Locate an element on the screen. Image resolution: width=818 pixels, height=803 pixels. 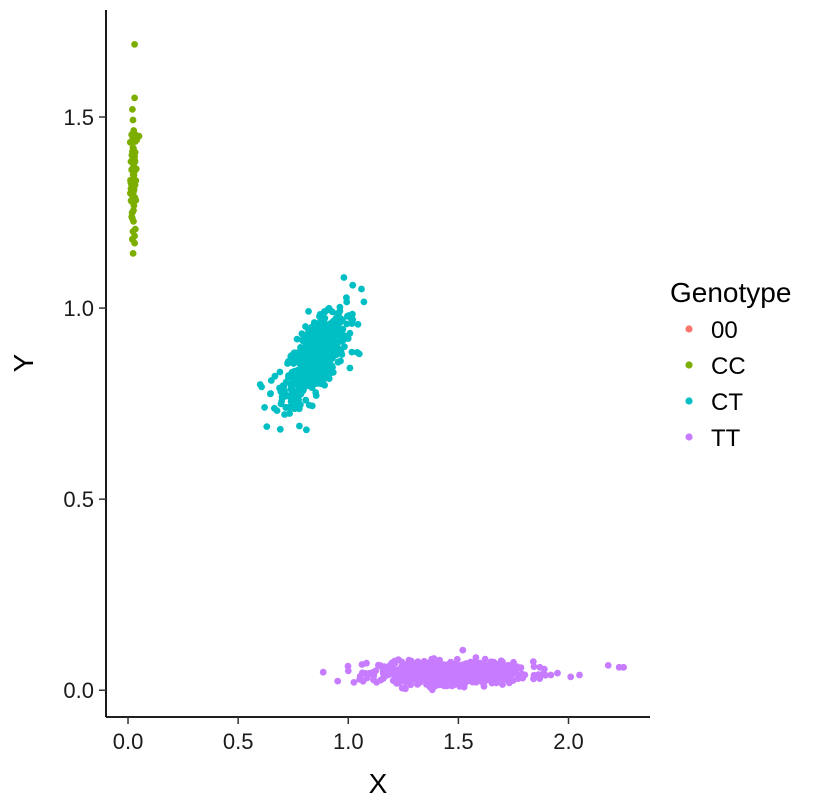
y-tick-label: 1.5 is located at coordinates (78, 117).